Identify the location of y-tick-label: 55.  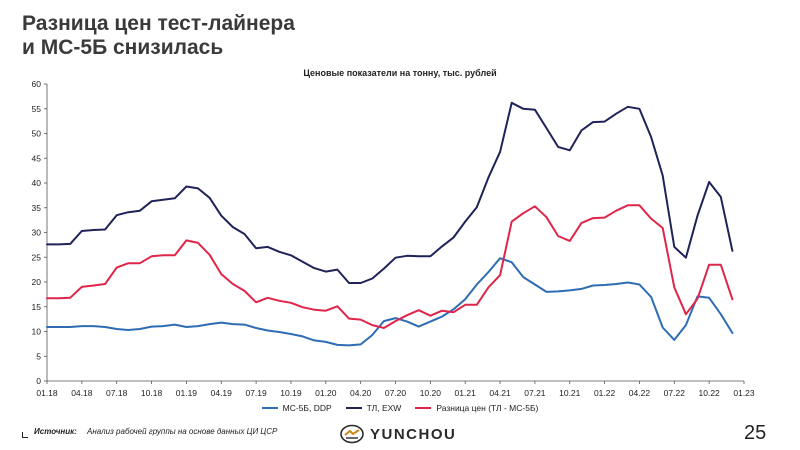
(37, 109).